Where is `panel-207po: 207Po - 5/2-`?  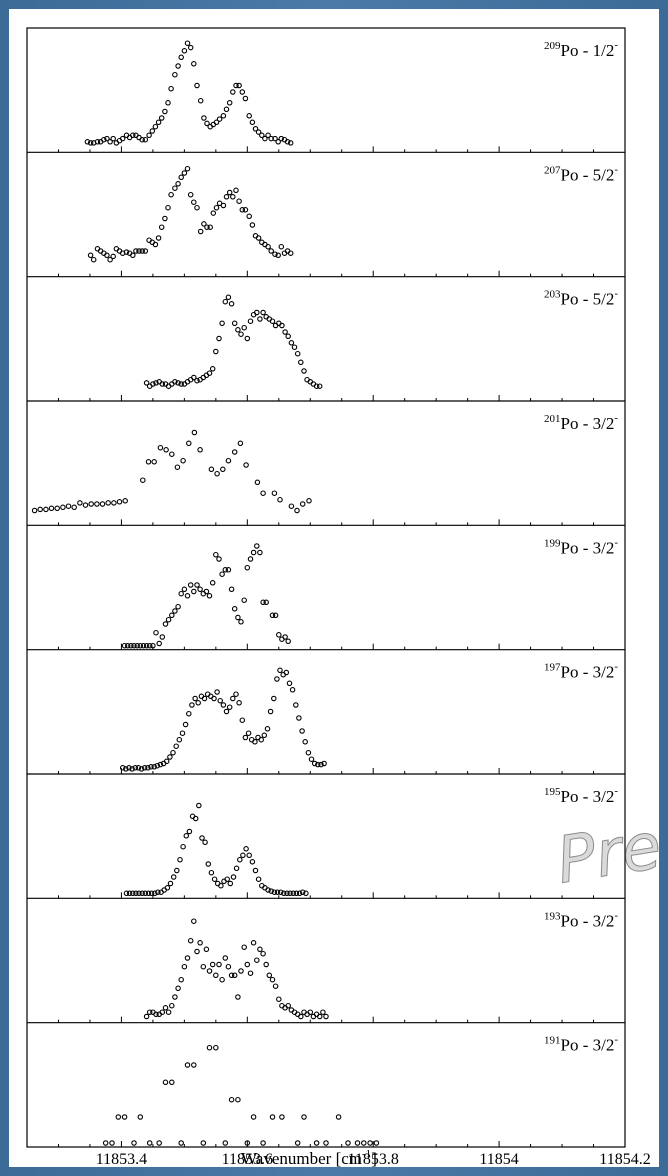
panel-207po: 207Po - 5/2- is located at coordinates (326, 214).